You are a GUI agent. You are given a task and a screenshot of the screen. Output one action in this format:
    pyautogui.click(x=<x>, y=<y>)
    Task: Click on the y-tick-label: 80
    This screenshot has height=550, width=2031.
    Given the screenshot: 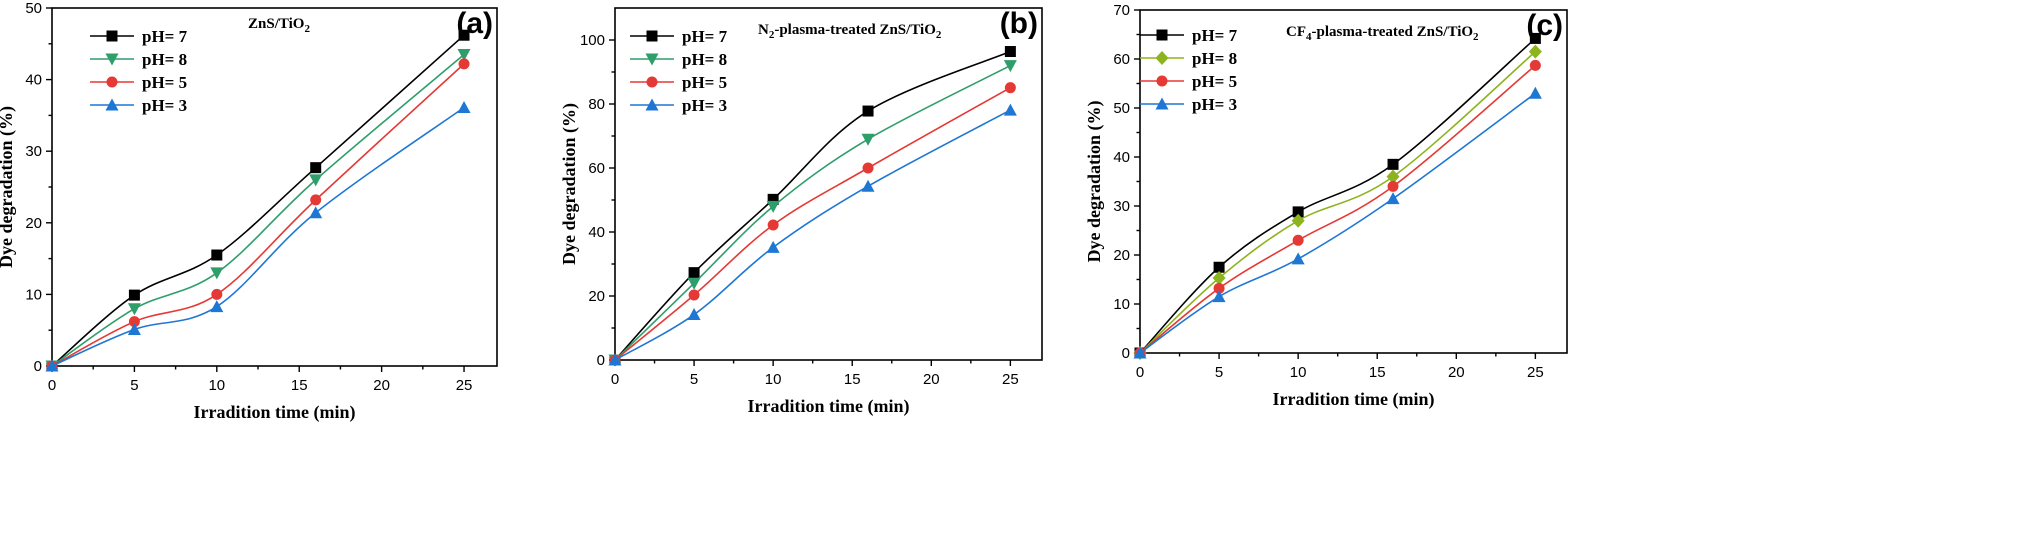 What is the action you would take?
    pyautogui.click(x=596, y=104)
    